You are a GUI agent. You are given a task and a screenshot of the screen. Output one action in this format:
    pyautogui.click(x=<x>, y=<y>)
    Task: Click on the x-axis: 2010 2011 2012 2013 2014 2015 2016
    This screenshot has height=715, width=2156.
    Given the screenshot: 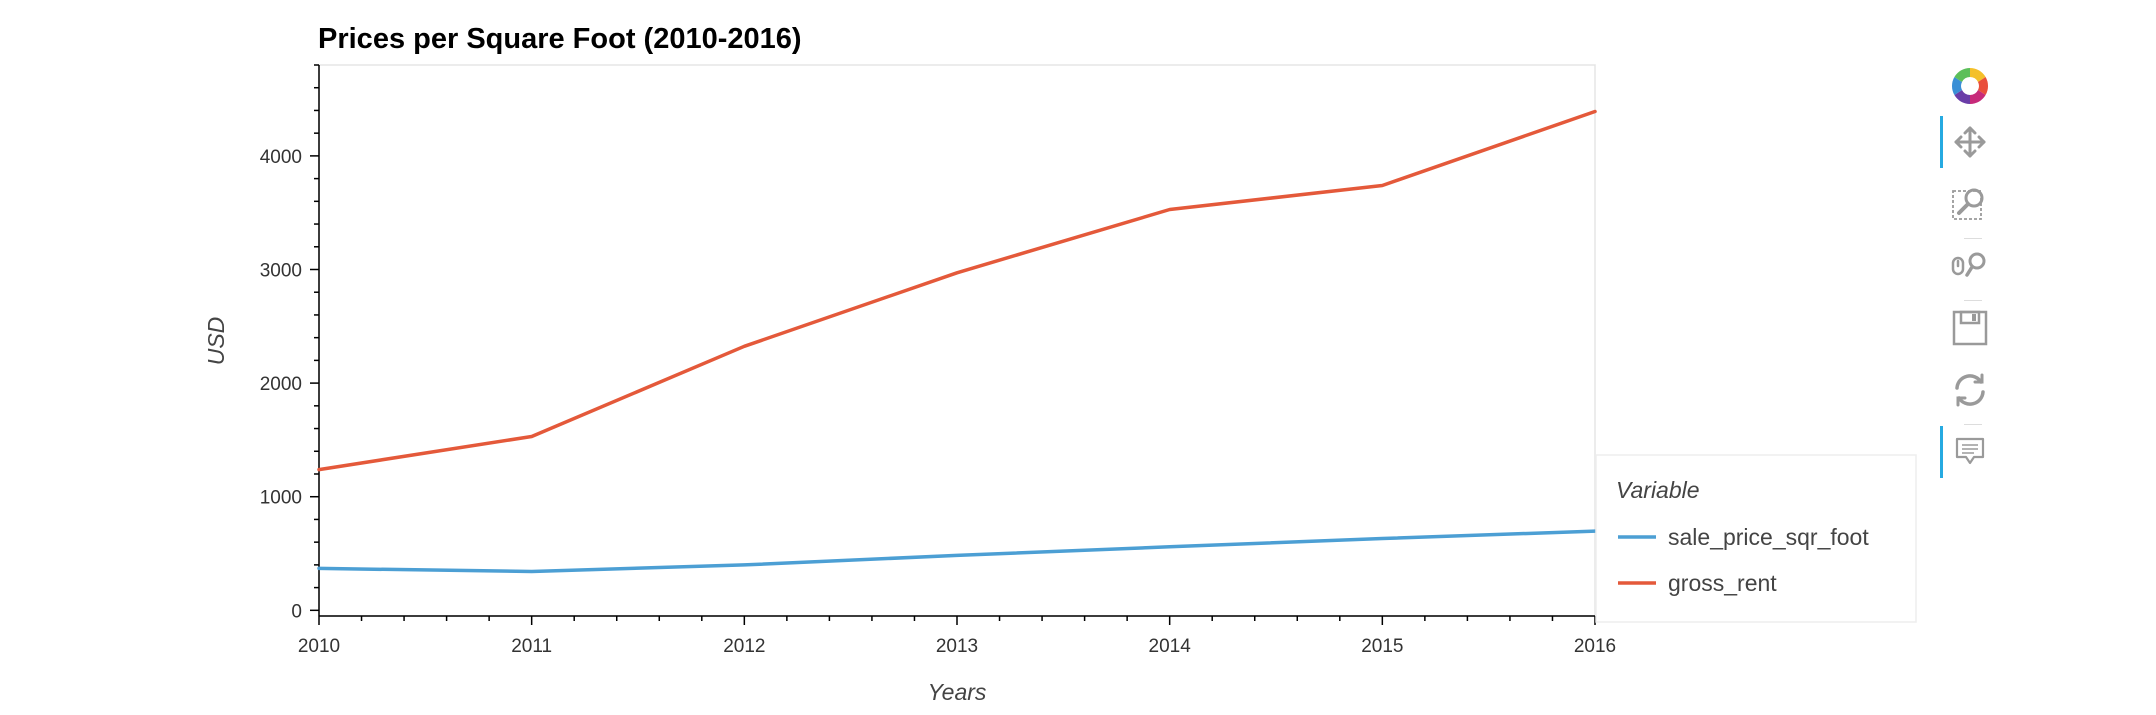 What is the action you would take?
    pyautogui.click(x=957, y=636)
    